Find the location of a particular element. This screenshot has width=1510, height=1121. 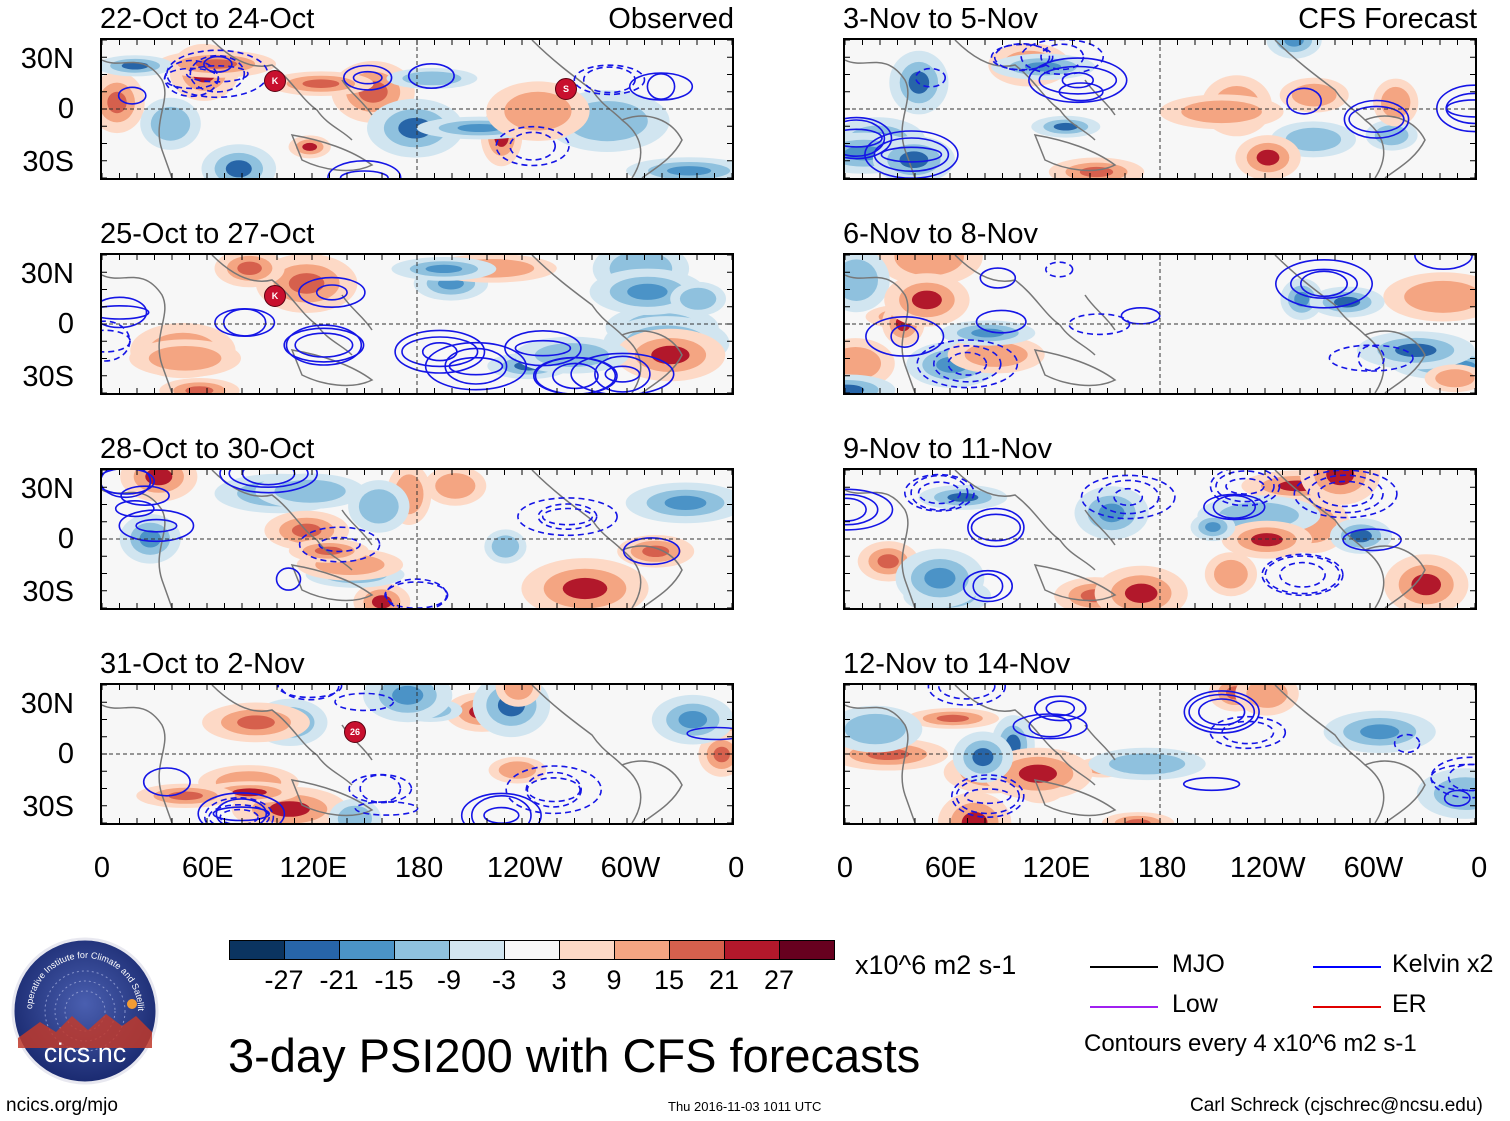

footer-url: ncics.org/mjo is located at coordinates (62, 1105).